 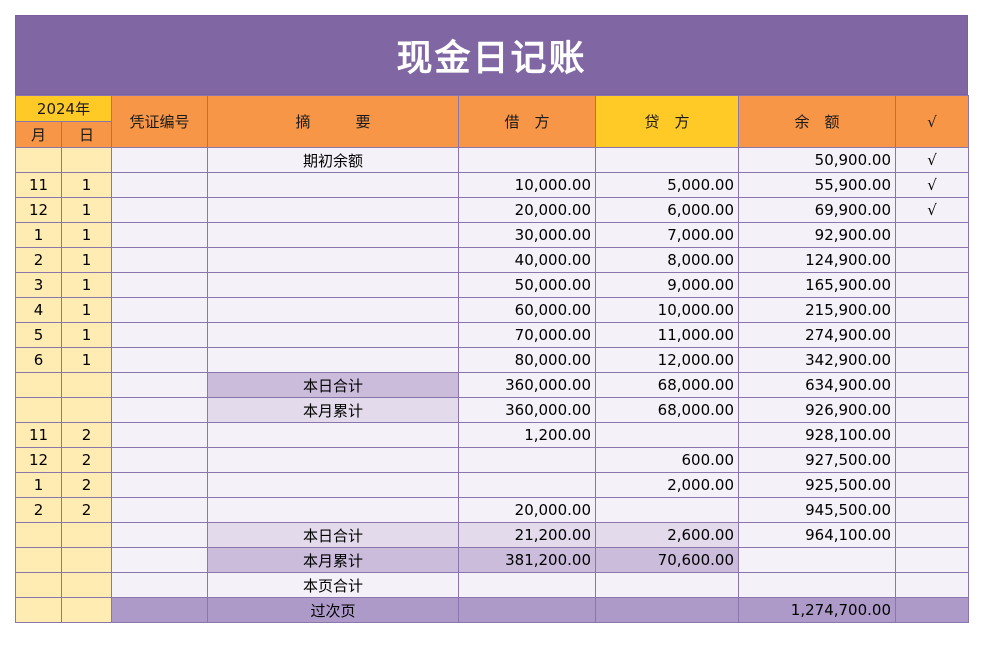 What do you see at coordinates (527, 235) in the screenshot?
I see `debit-cell: 30,000.00` at bounding box center [527, 235].